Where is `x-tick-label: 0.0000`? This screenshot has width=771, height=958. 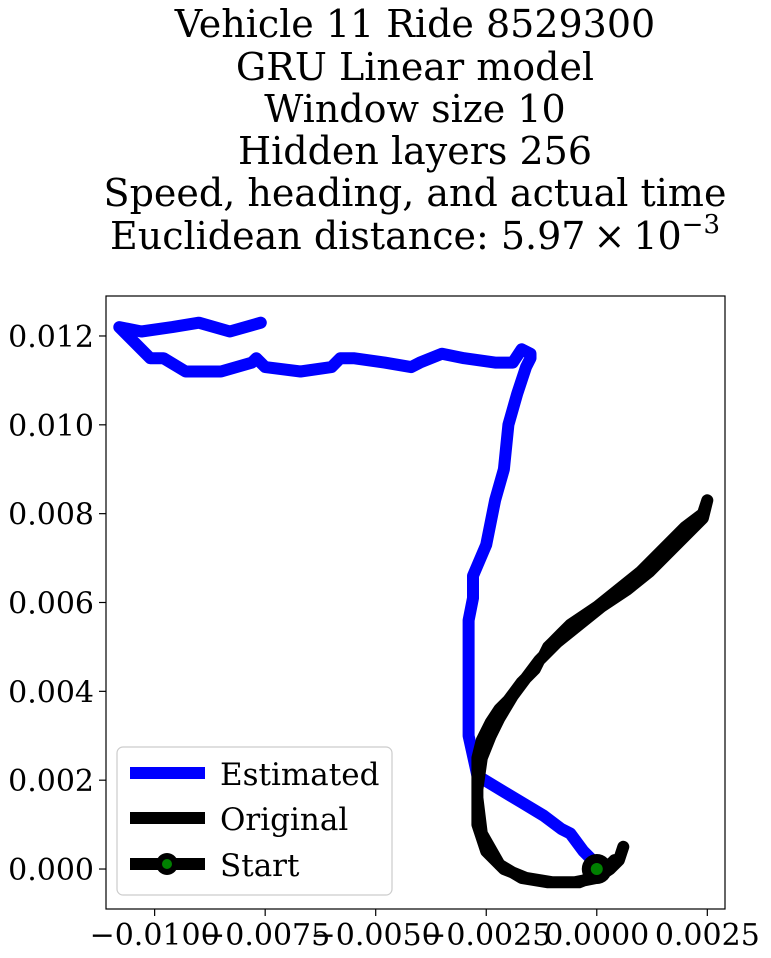 x-tick-label: 0.0000 is located at coordinates (596, 935).